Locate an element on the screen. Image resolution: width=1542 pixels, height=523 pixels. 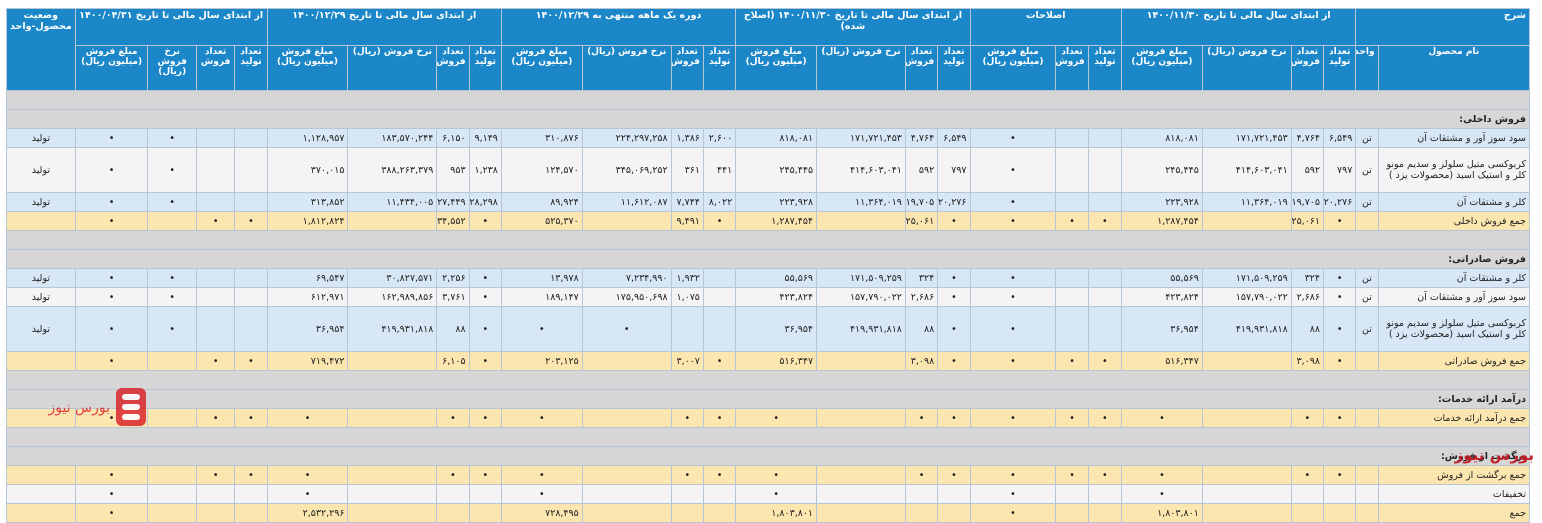
value-cell: ۱۸۹,۱۴۷ is located at coordinates (541, 297).